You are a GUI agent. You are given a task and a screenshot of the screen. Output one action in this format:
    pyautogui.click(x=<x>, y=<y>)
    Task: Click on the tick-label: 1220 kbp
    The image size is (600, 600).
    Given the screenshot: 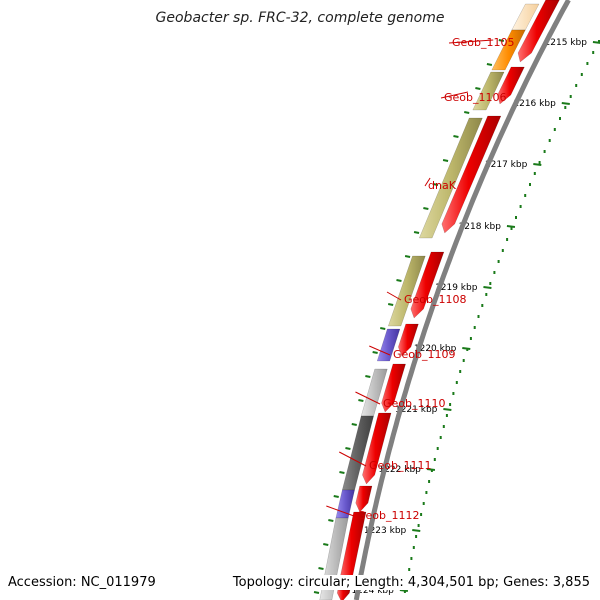 What is the action you would take?
    pyautogui.click(x=435, y=349)
    